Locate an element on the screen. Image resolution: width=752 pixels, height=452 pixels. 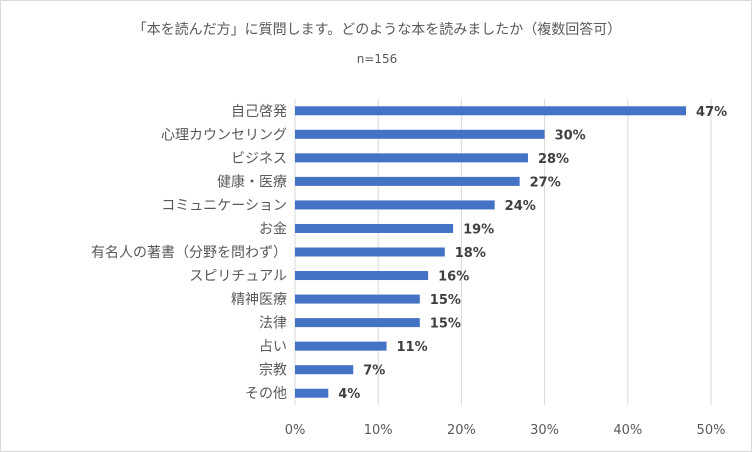
category-label: お金 is located at coordinates (273, 229).